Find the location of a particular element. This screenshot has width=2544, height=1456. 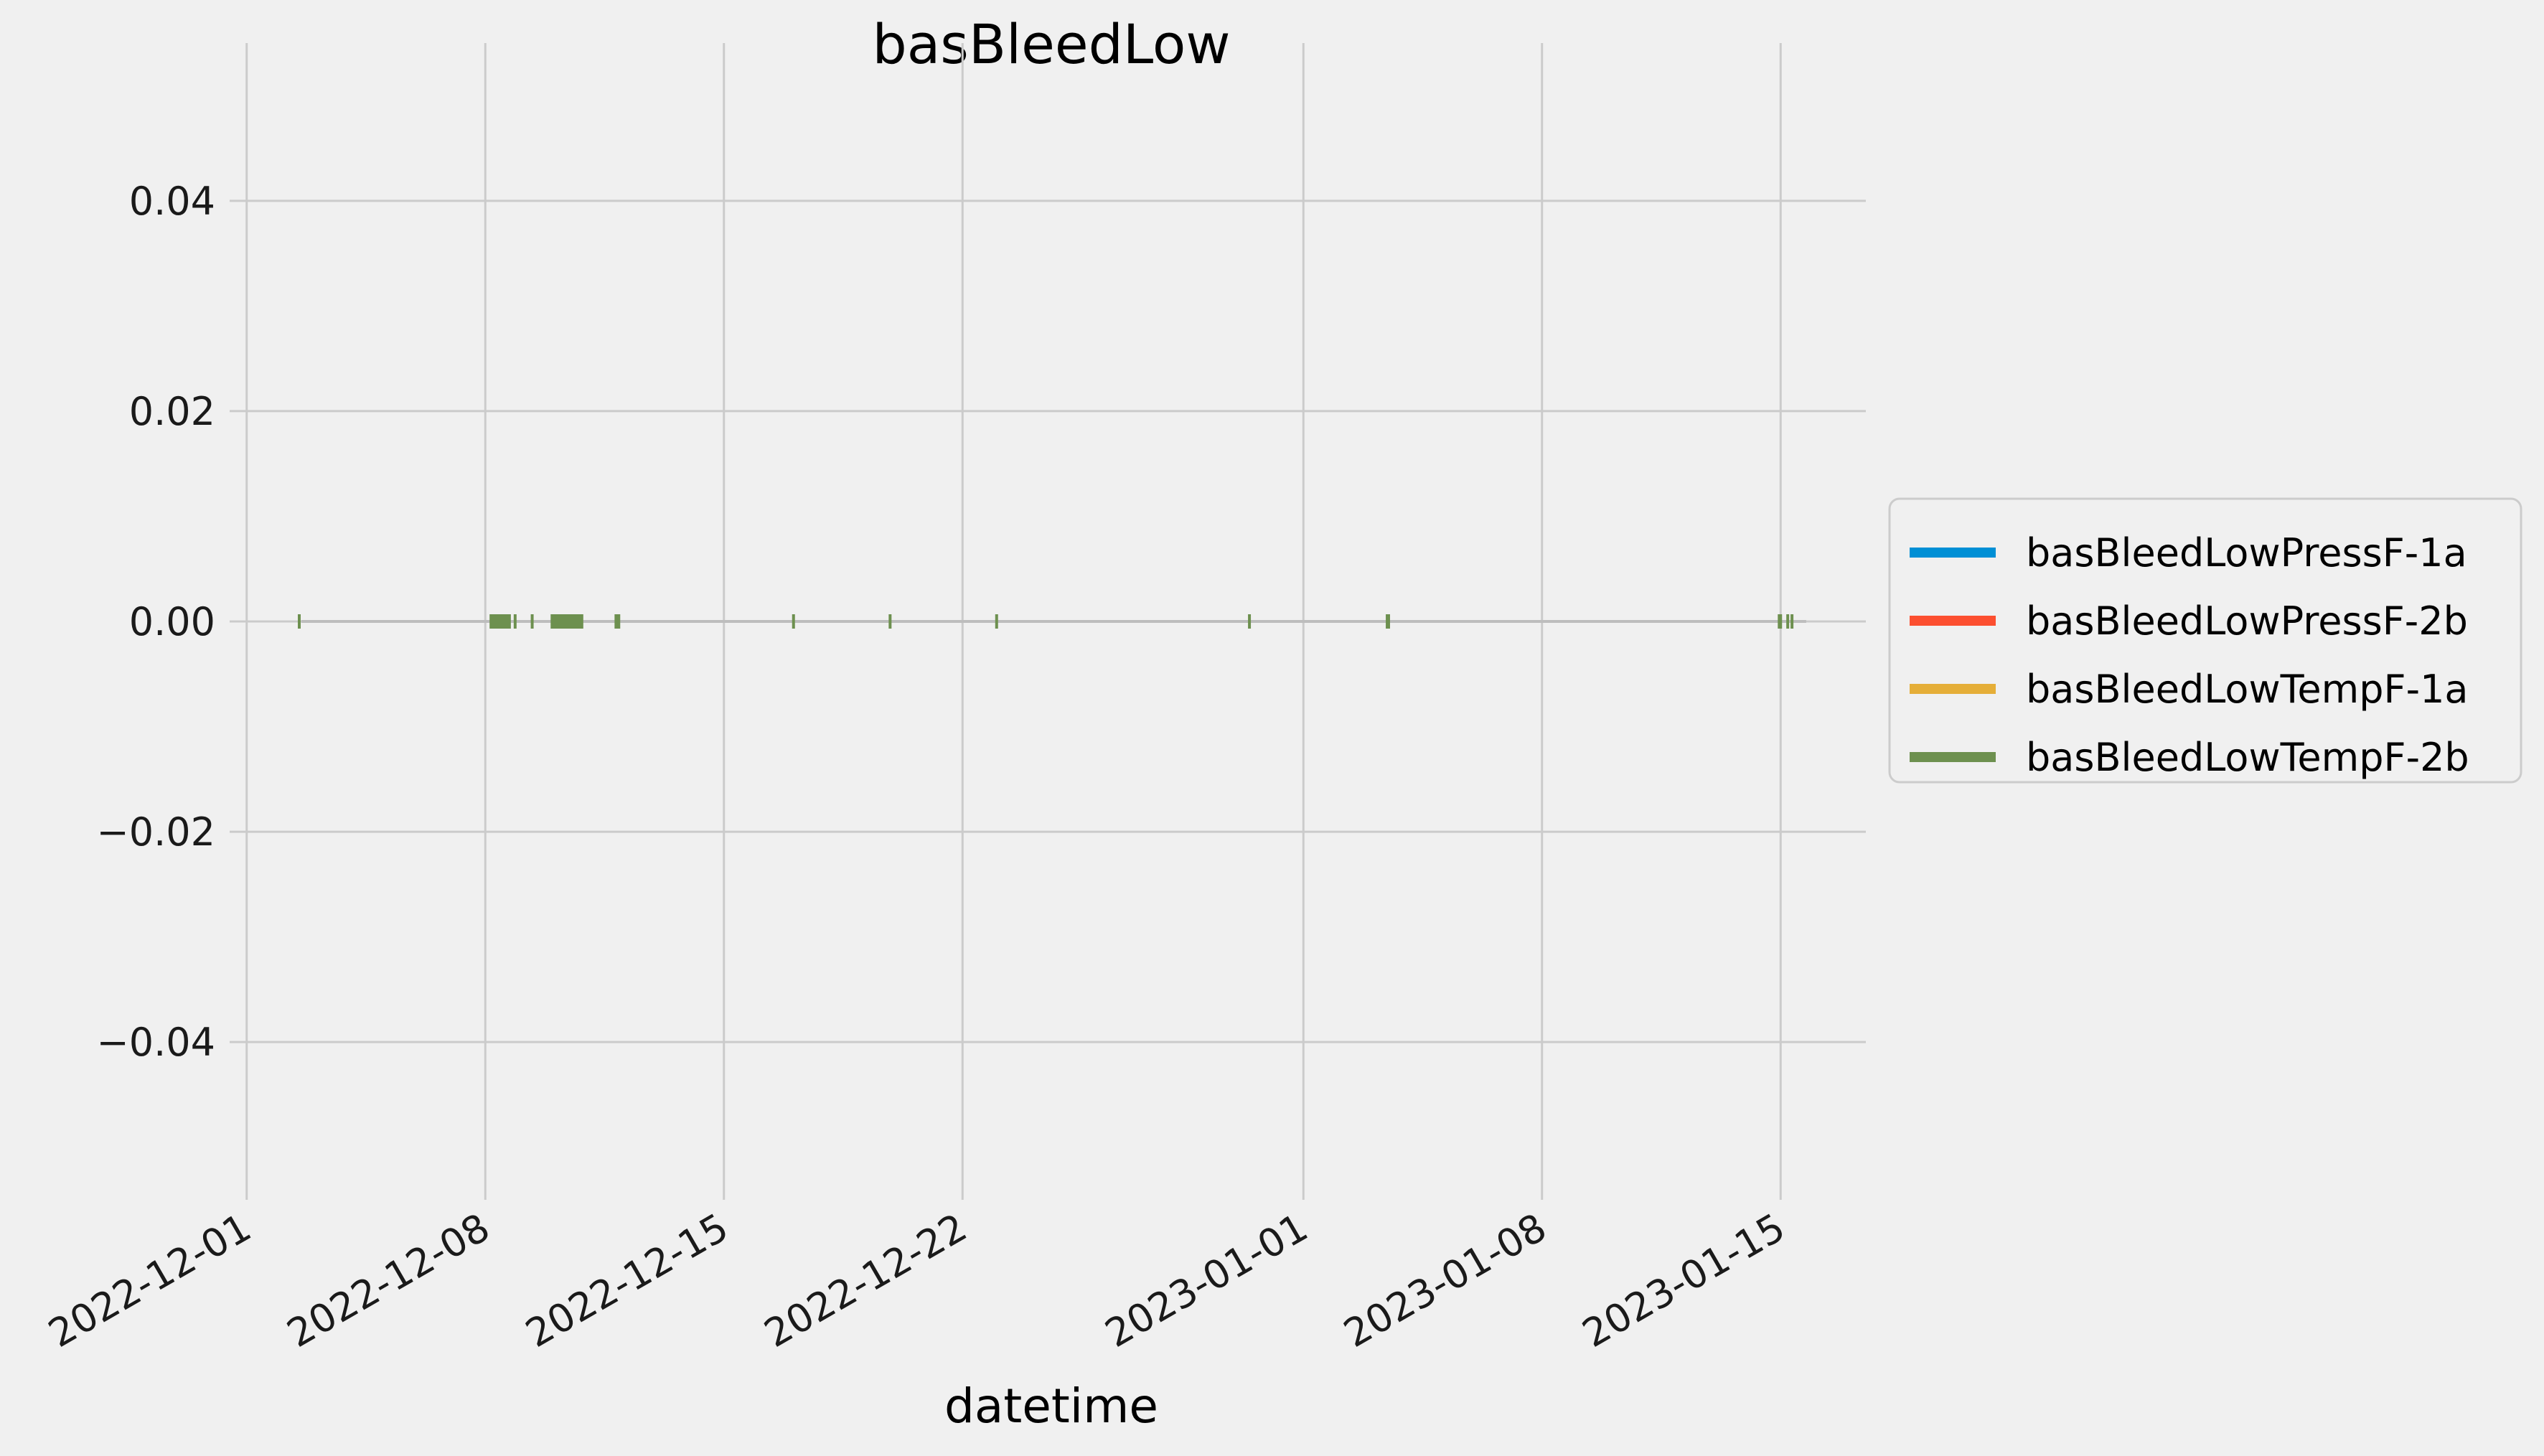

y-tick-label: 0.04 is located at coordinates (172, 201).